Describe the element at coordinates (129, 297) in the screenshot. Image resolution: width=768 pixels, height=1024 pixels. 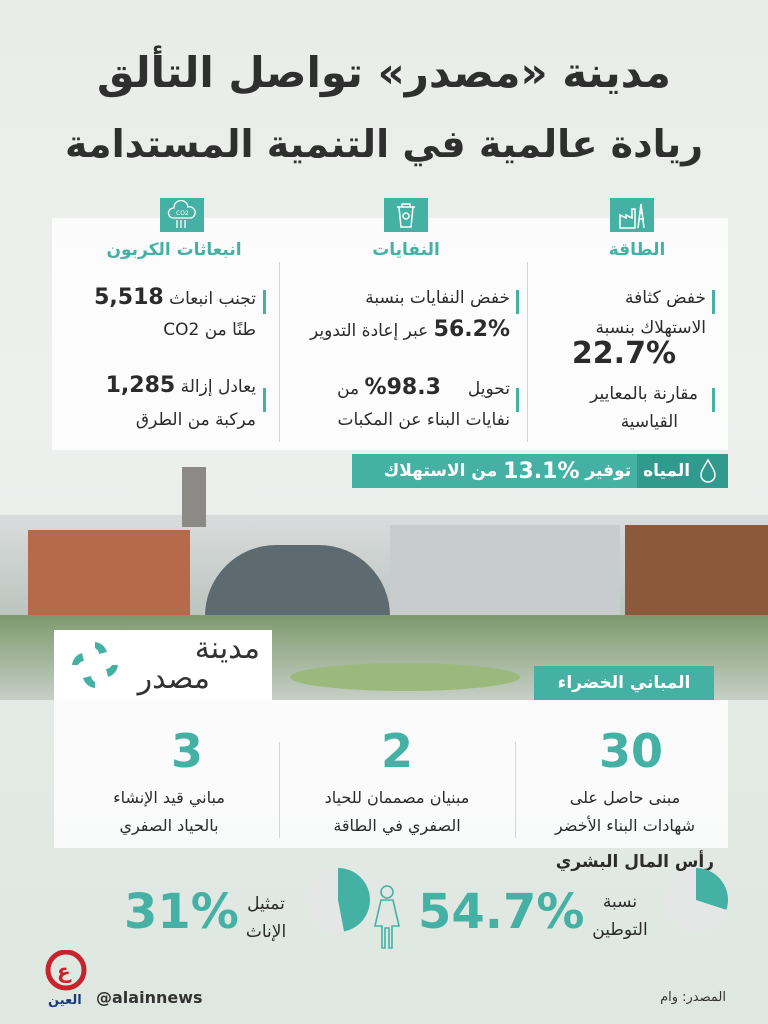
I see `carbon-value: 5,518` at that location.